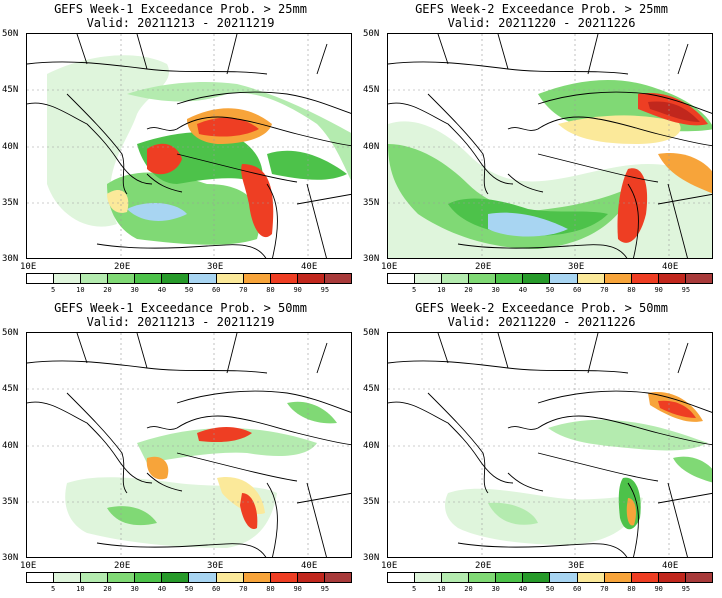 The height and width of the screenshot is (598, 722). What do you see at coordinates (180, 9) in the screenshot?
I see `panel-title: GEFS Week-1 Exceedance Prob. > 25mm` at bounding box center [180, 9].